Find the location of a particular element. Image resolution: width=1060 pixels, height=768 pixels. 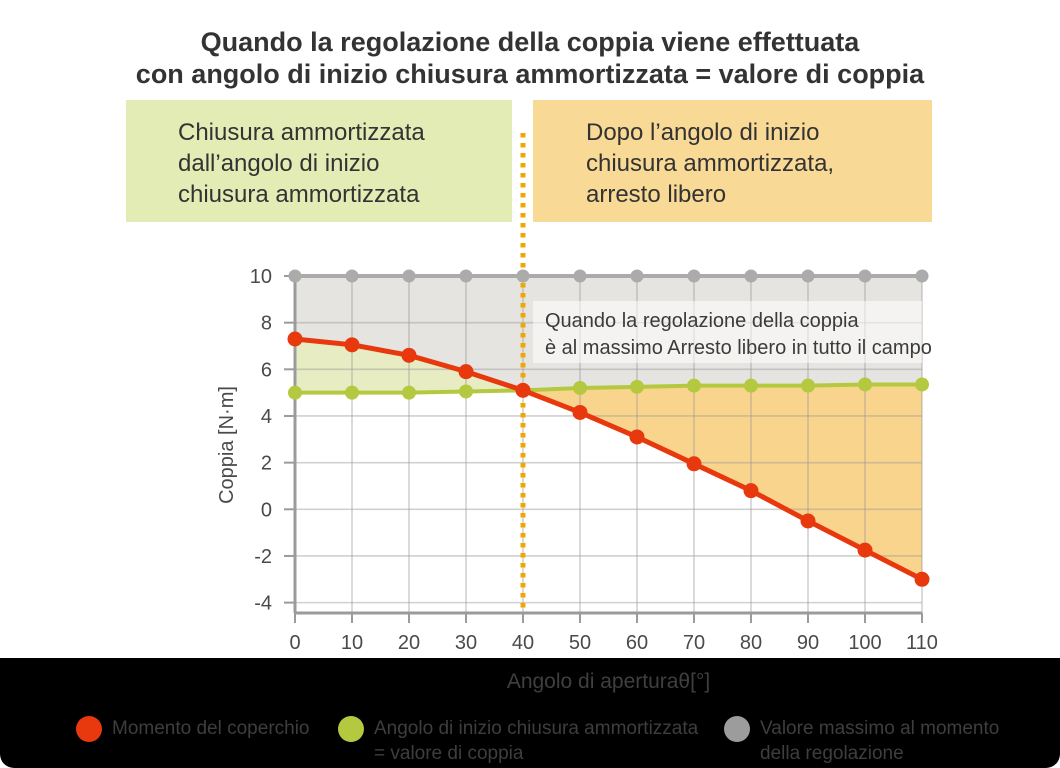

legend-item-lid-moment: Momento del coperchio is located at coordinates (193, 729).